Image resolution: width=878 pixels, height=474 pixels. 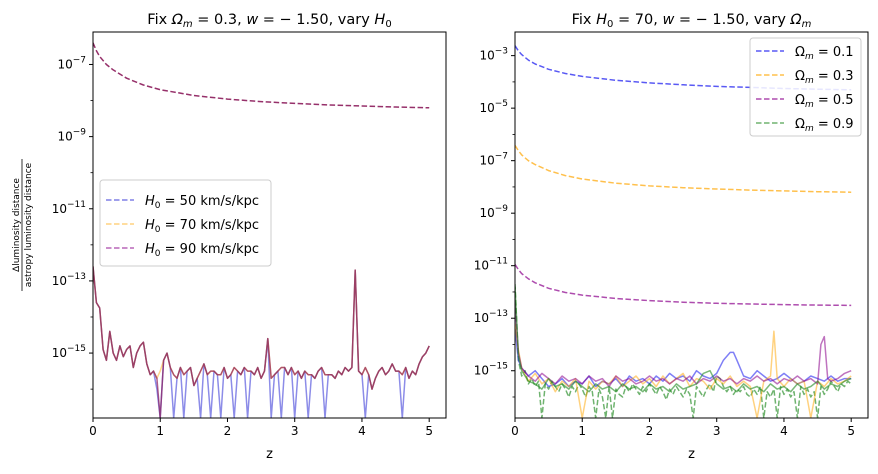 What do you see at coordinates (824, 125) in the screenshot?
I see `legend-label: Ωm = 0.9` at bounding box center [824, 125].